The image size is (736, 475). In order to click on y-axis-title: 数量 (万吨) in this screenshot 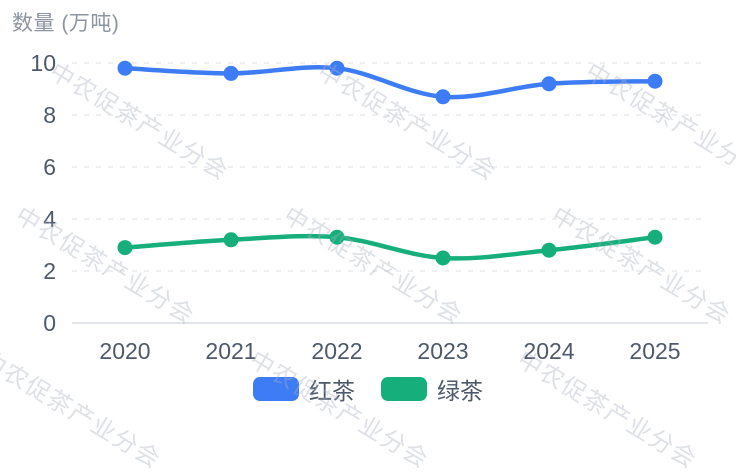, I will do `click(66, 23)`.